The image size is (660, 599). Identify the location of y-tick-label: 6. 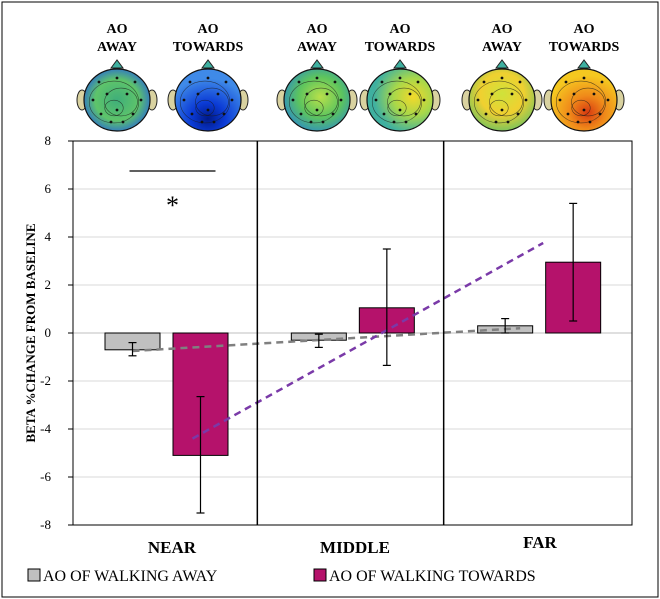
(48, 188).